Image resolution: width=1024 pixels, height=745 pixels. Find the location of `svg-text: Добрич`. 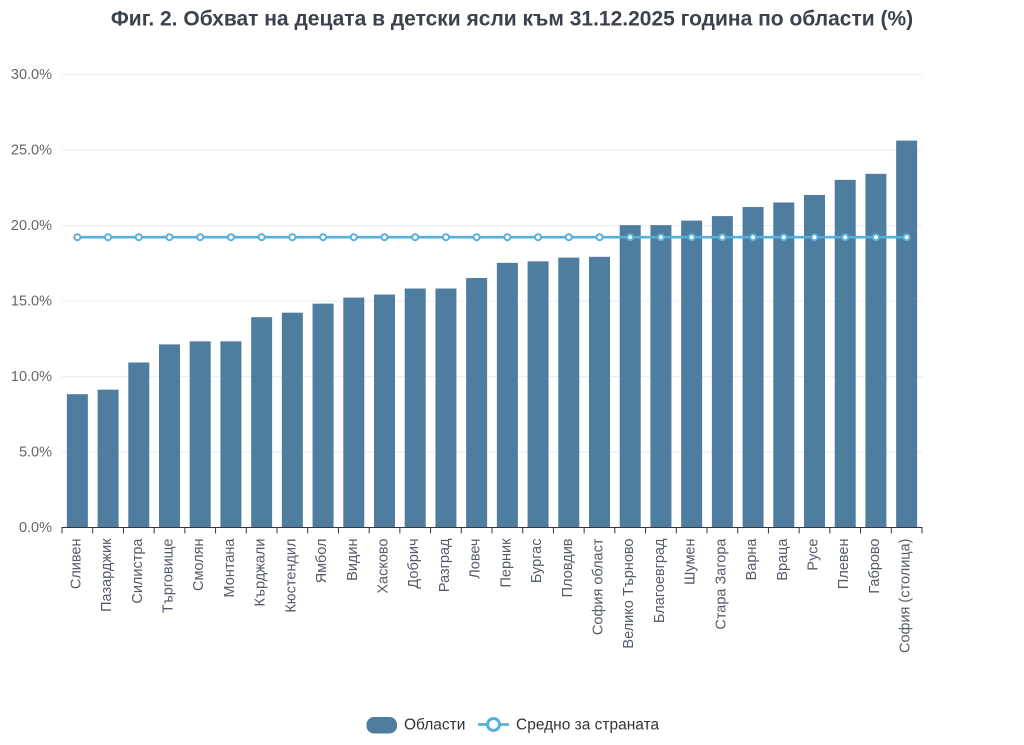

svg-text: Добрич is located at coordinates (414, 564).